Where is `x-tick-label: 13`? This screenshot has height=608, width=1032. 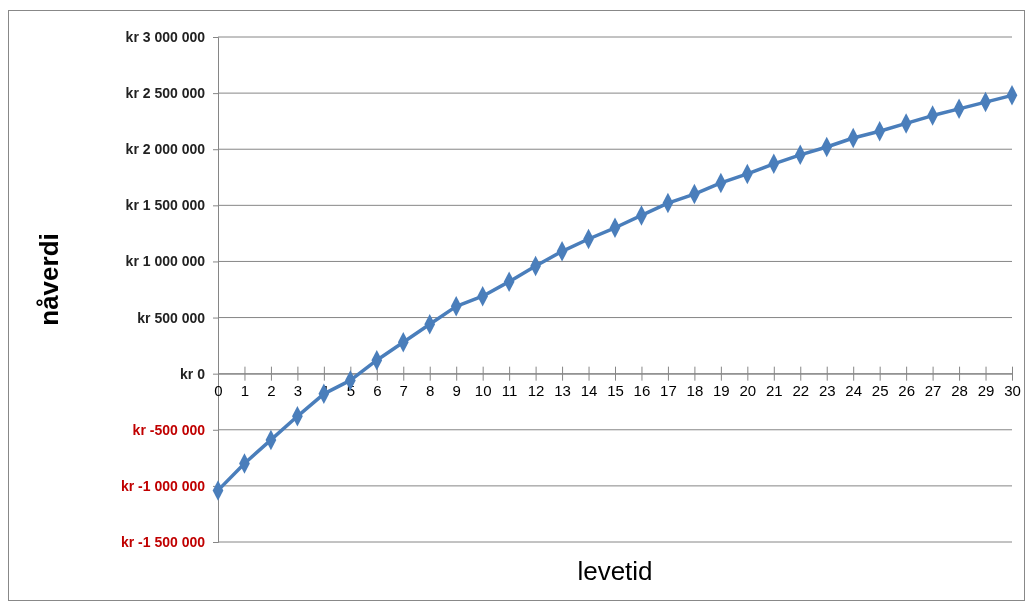
x-tick-label: 13 is located at coordinates (562, 391).